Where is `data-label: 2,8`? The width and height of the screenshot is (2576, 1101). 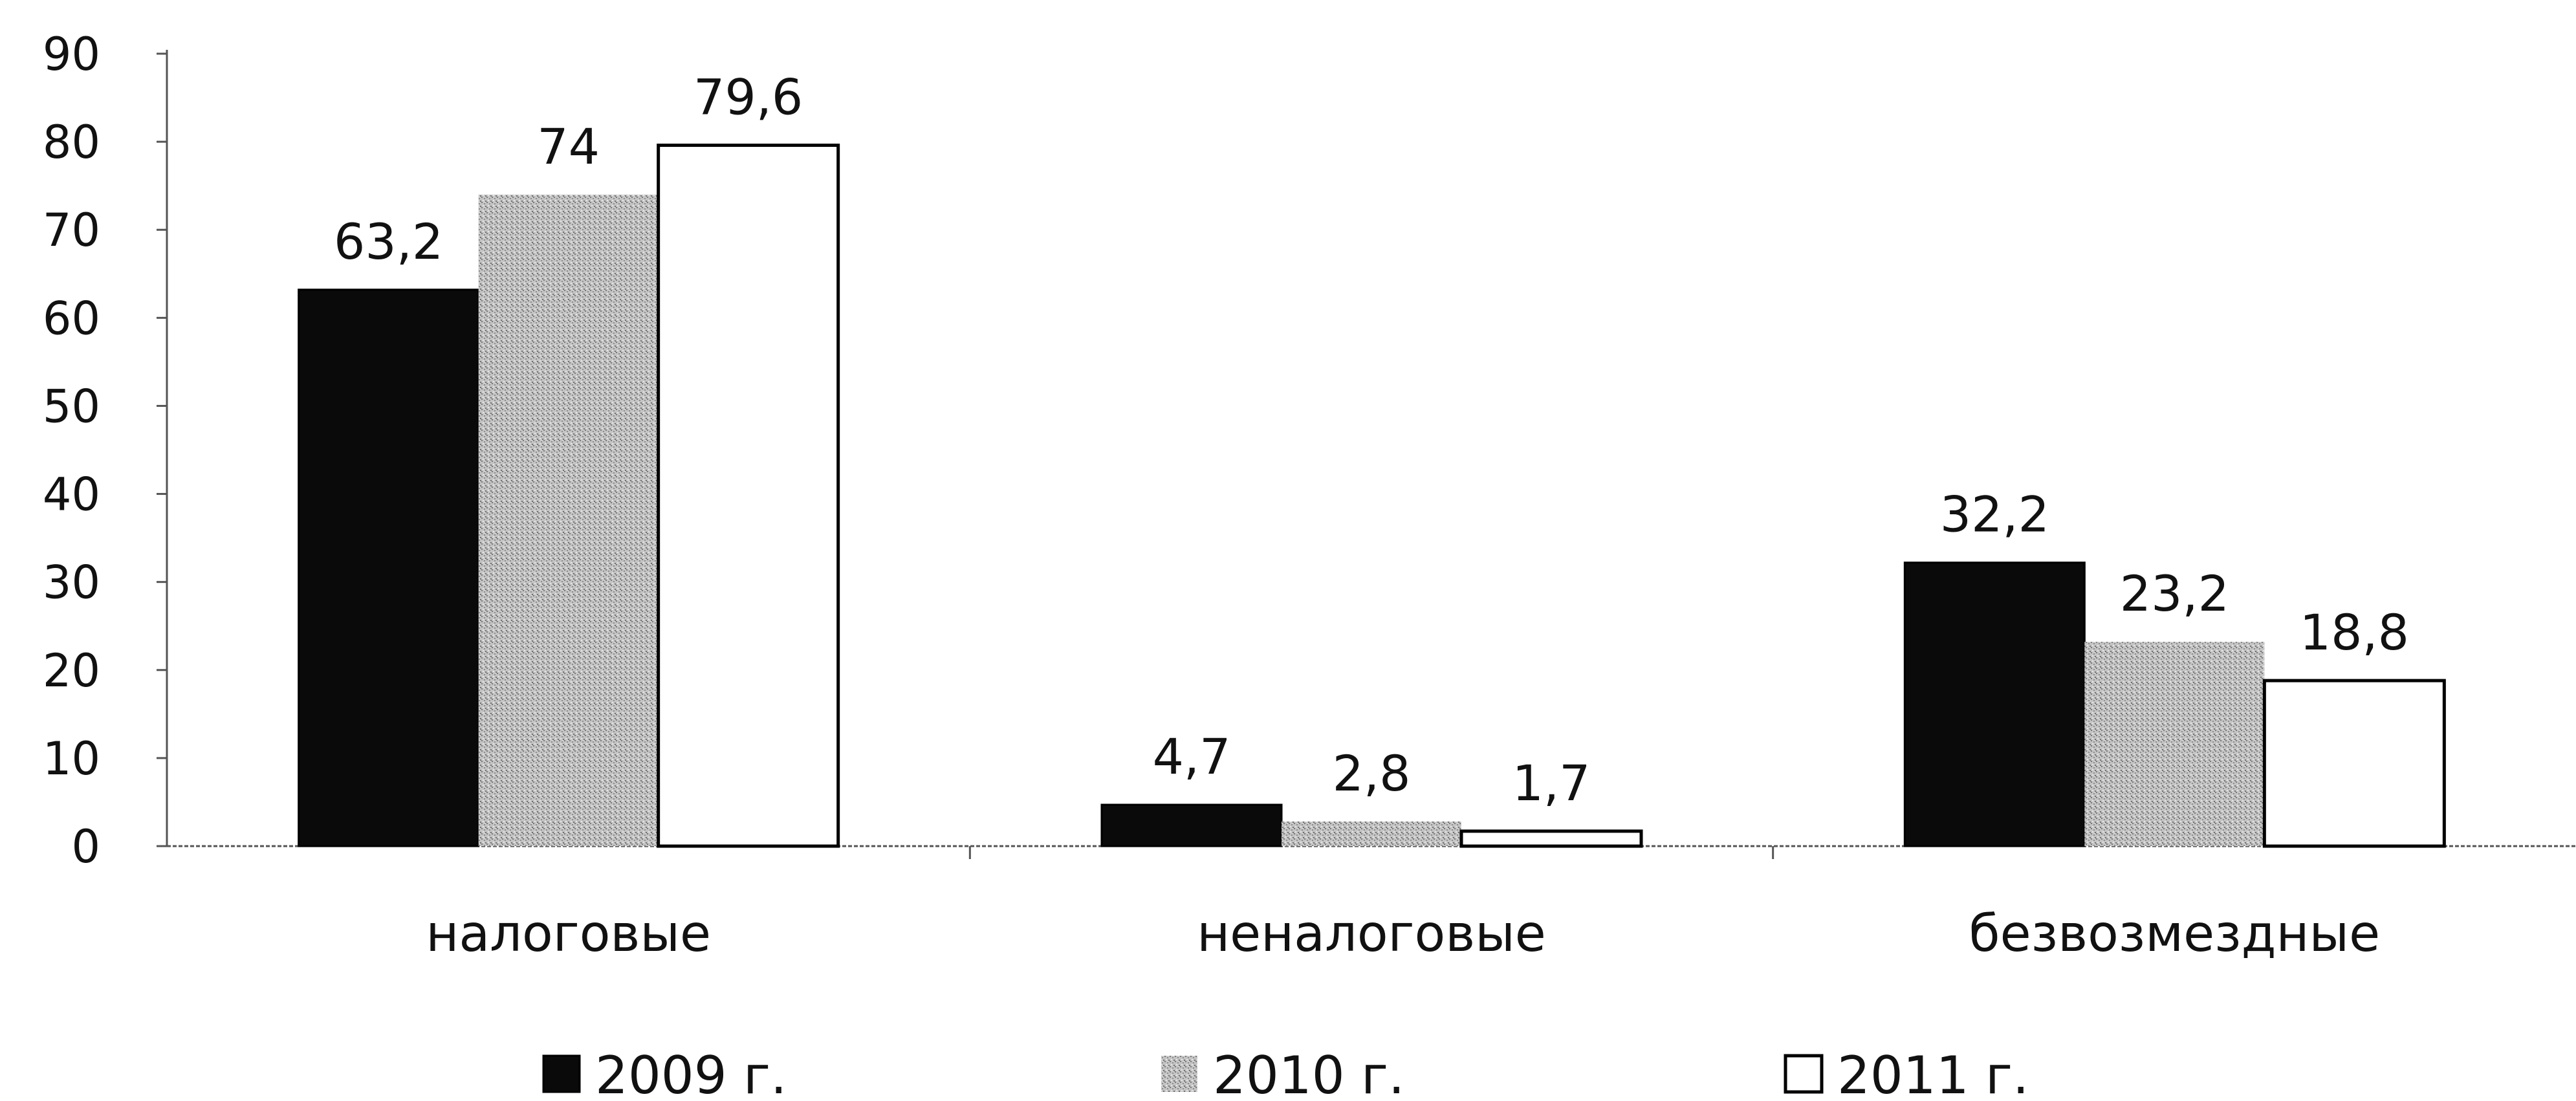 data-label: 2,8 is located at coordinates (1372, 774).